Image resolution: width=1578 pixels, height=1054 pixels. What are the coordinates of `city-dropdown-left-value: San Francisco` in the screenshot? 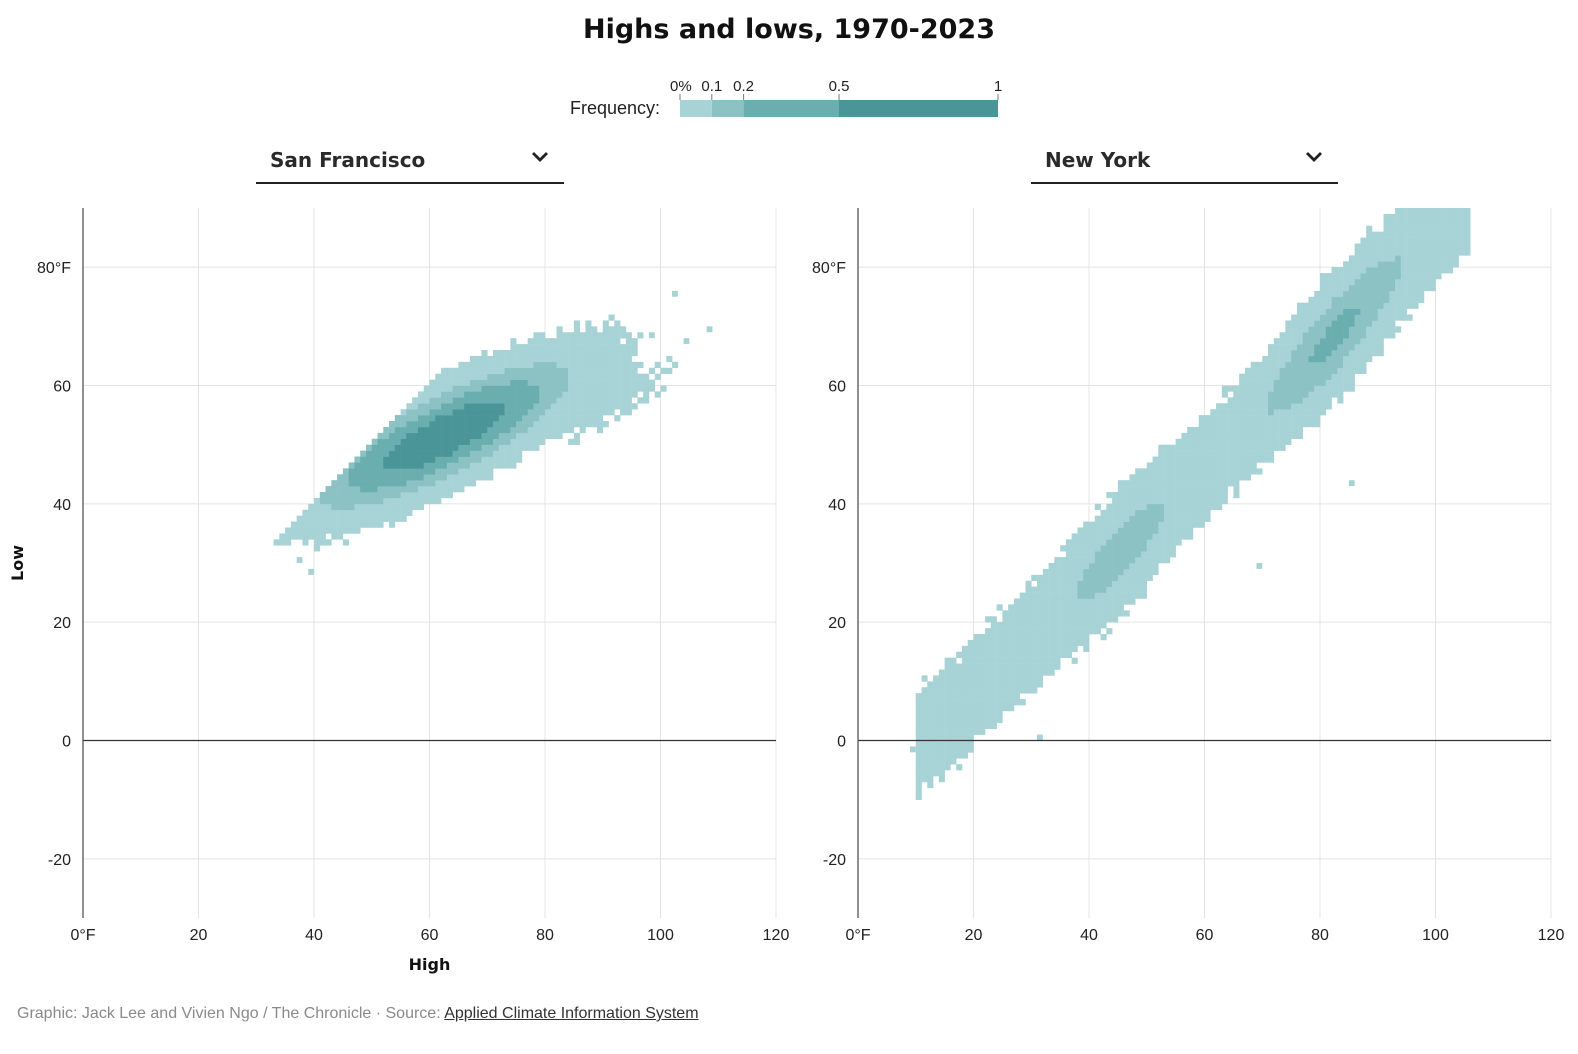 It's located at (348, 160).